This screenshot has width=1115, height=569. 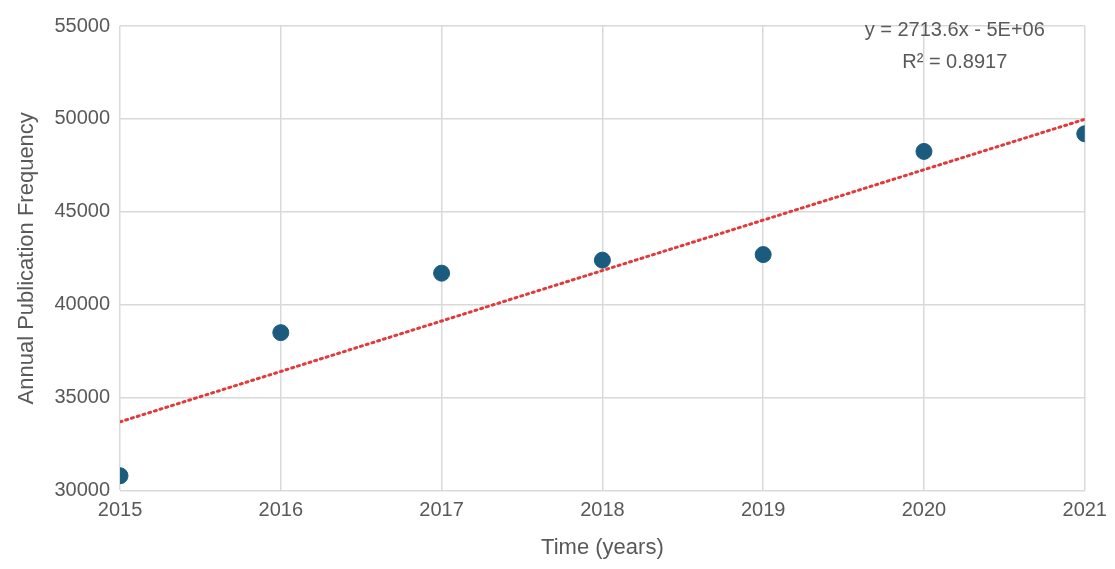 I want to click on x-tick-label: 2019, so click(x=763, y=509).